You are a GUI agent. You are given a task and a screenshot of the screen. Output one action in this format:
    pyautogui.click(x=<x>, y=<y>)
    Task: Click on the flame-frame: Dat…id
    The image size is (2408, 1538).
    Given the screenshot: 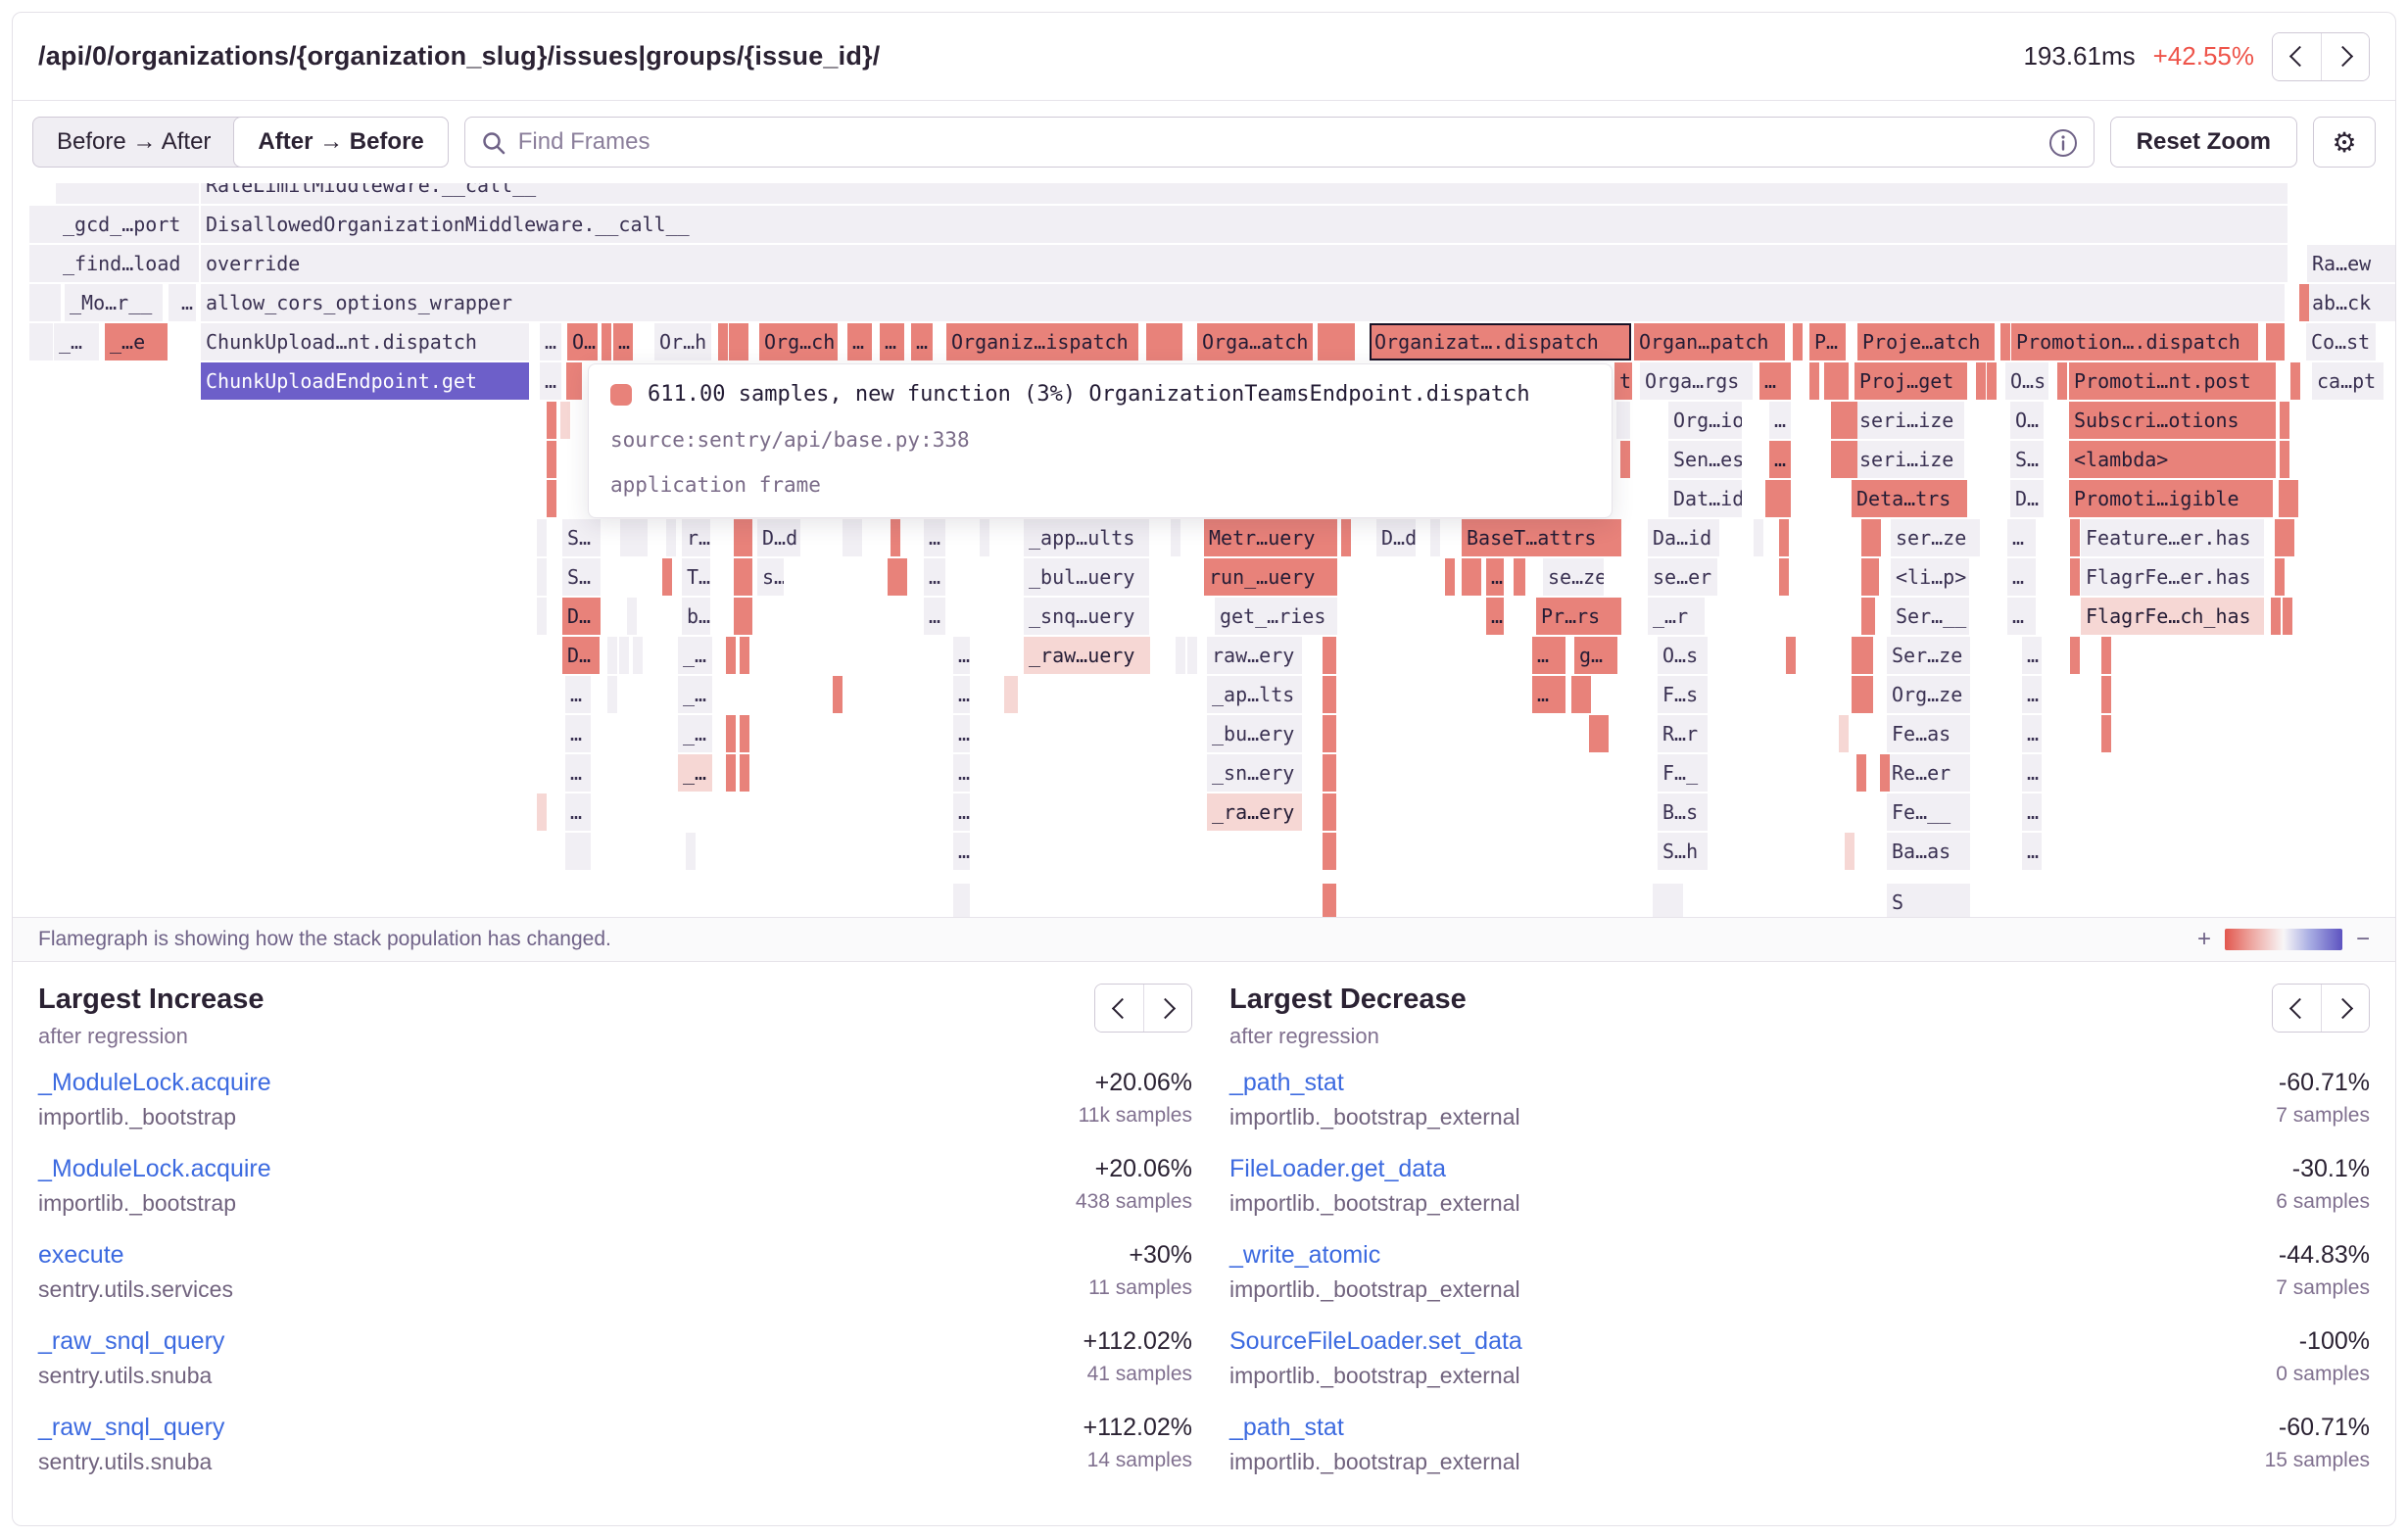 What is the action you would take?
    pyautogui.click(x=1705, y=498)
    